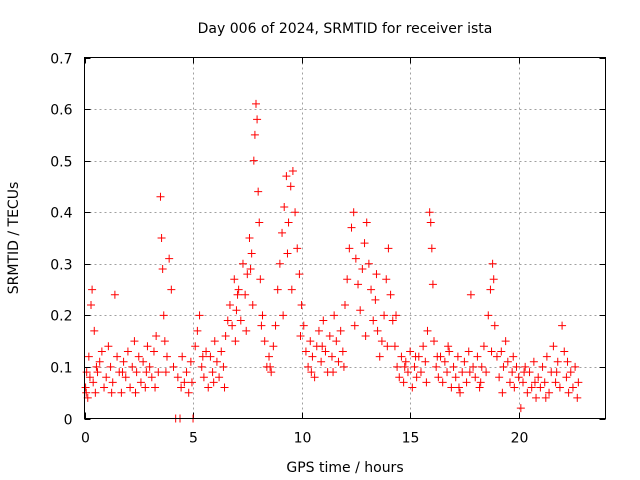 The height and width of the screenshot is (480, 640). I want to click on y-tick-label: 0.4, so click(61, 214).